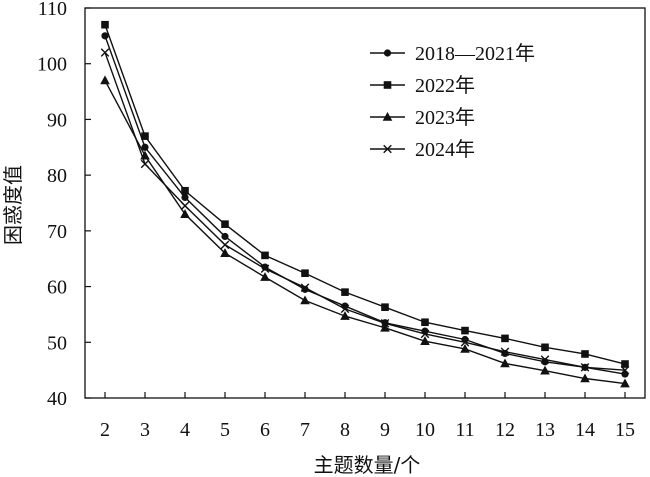 The height and width of the screenshot is (477, 650). What do you see at coordinates (52, 10) in the screenshot?
I see `y-tick-label: 110` at bounding box center [52, 10].